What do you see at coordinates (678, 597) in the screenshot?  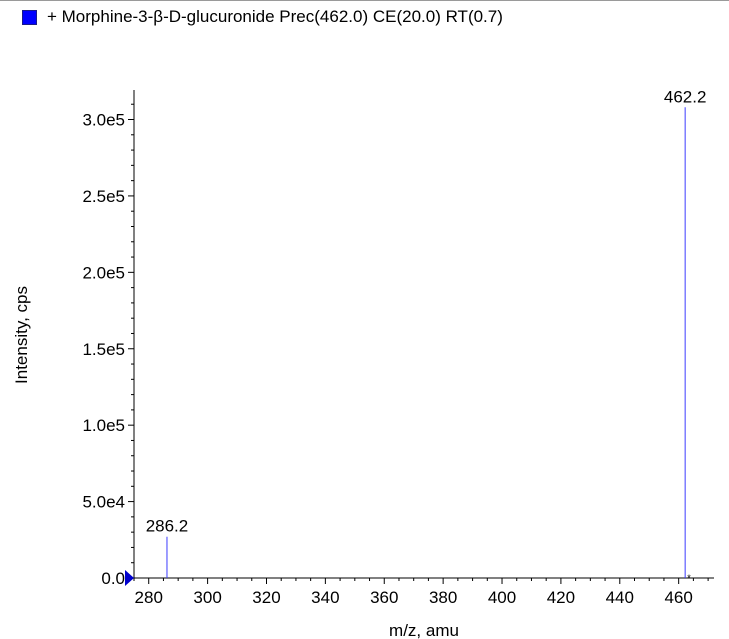 I see `x-tick-label: 460` at bounding box center [678, 597].